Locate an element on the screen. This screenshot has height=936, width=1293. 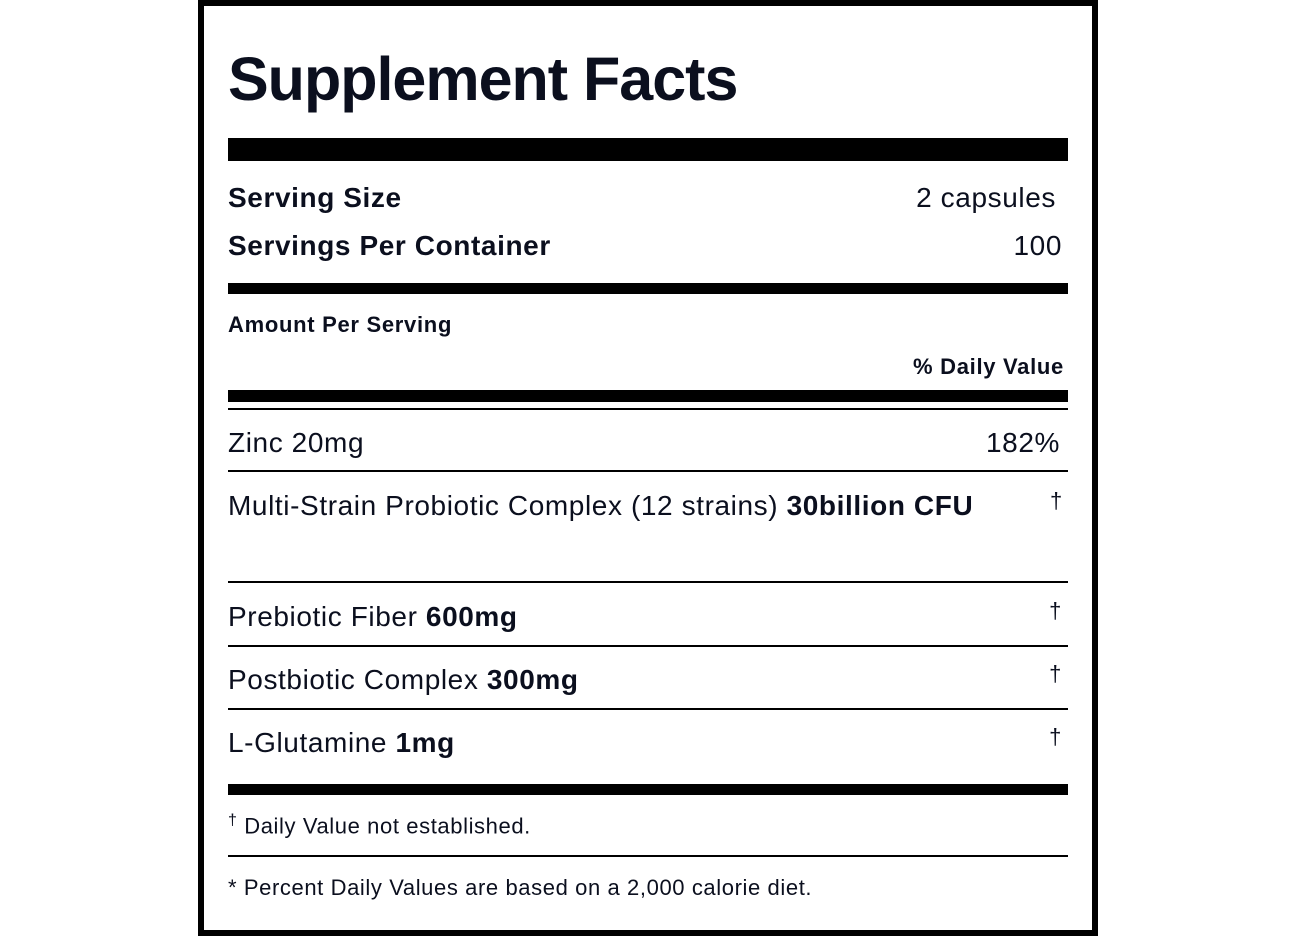
dagger-footnote-text: Daily Value not established. is located at coordinates (384, 826).